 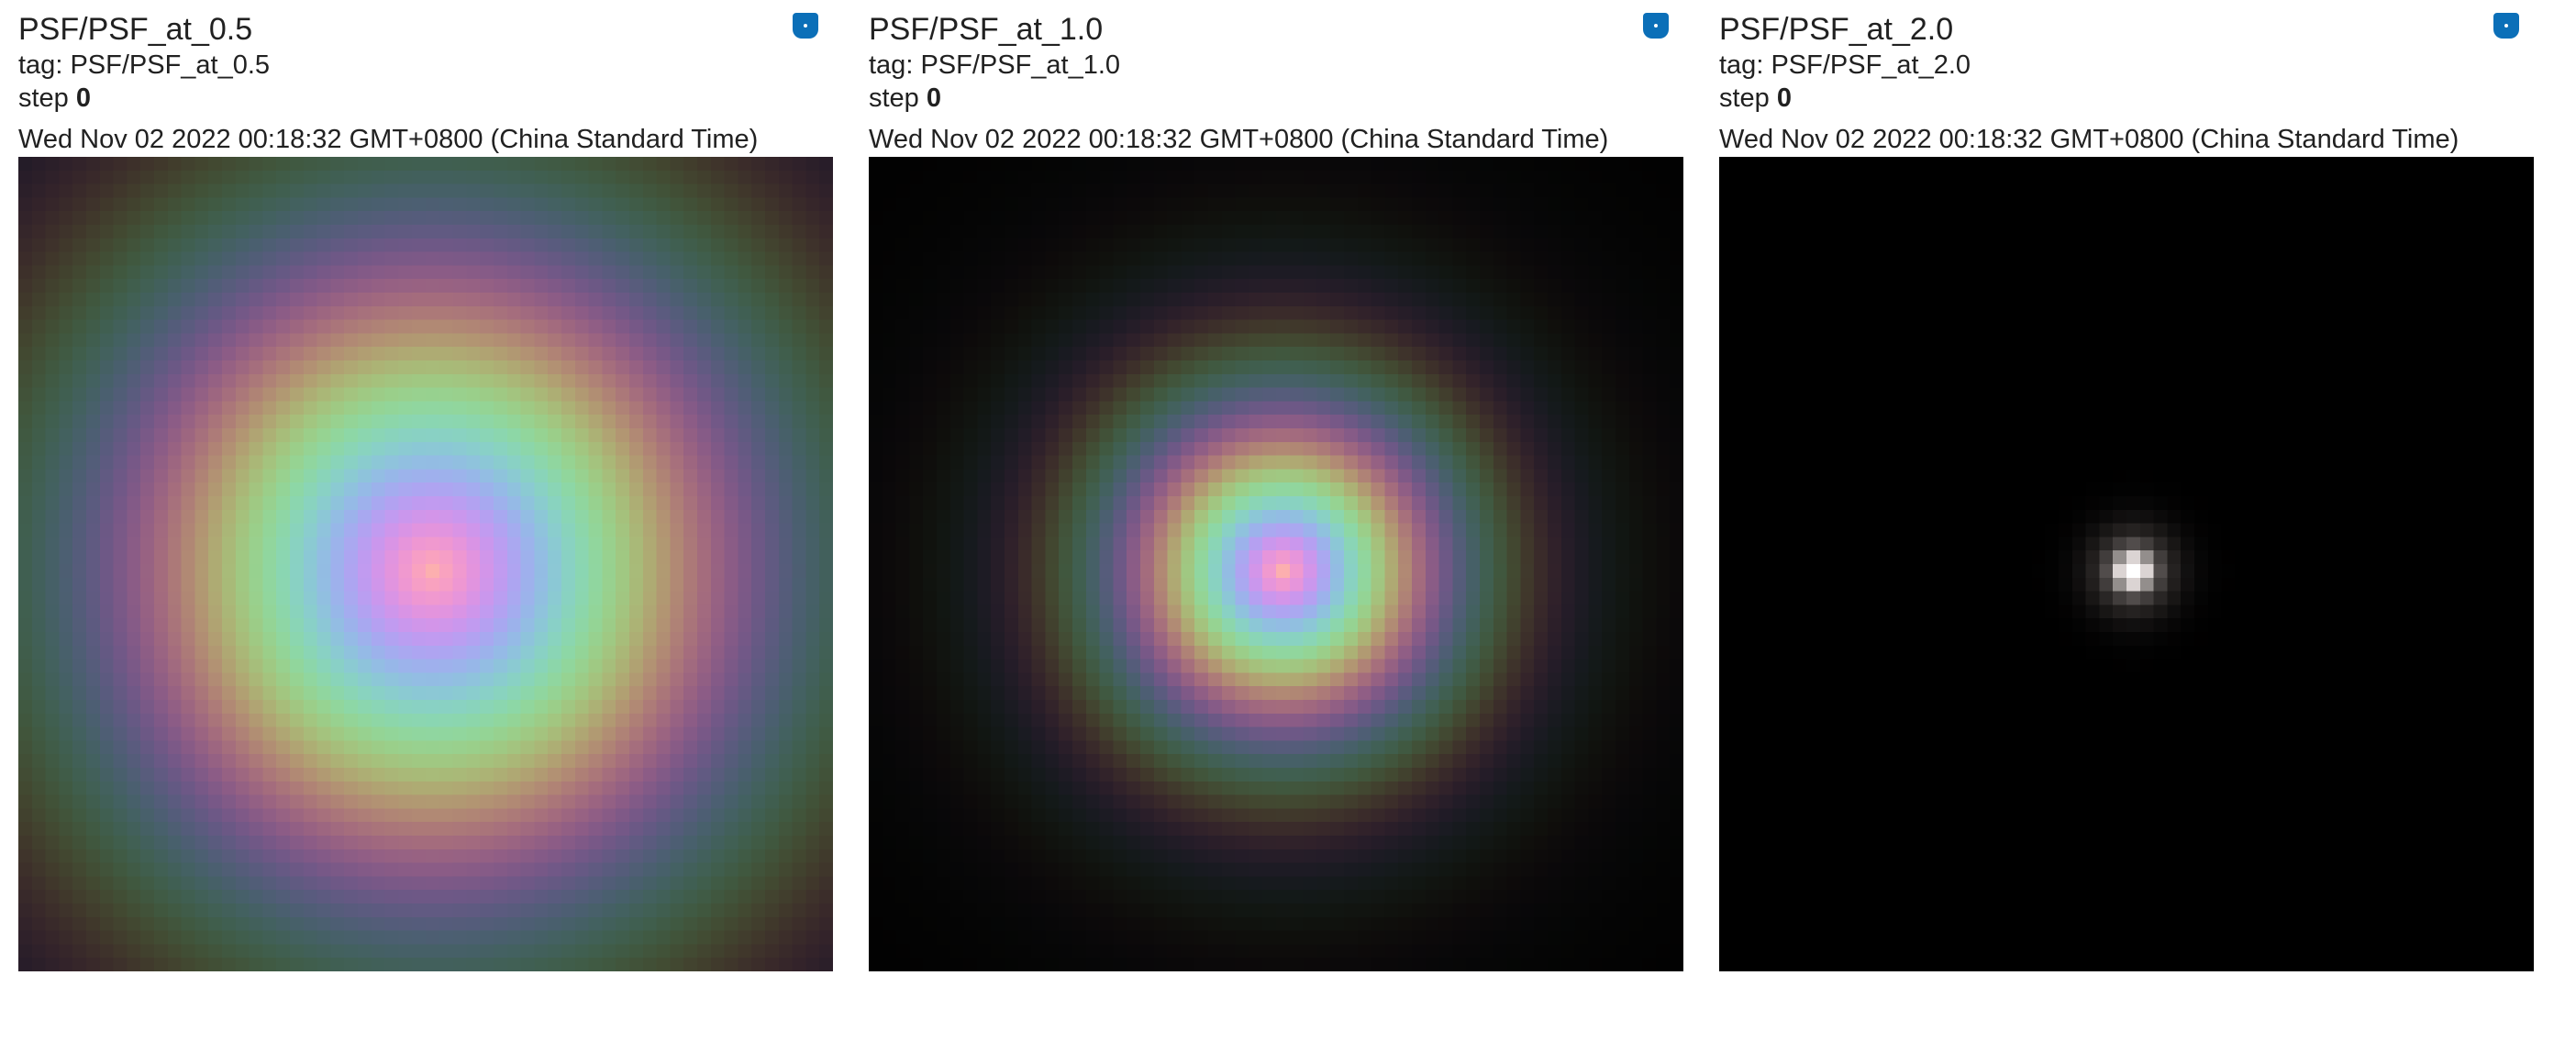 What do you see at coordinates (986, 29) in the screenshot?
I see `card-title: PSF/PSF_at_1.0` at bounding box center [986, 29].